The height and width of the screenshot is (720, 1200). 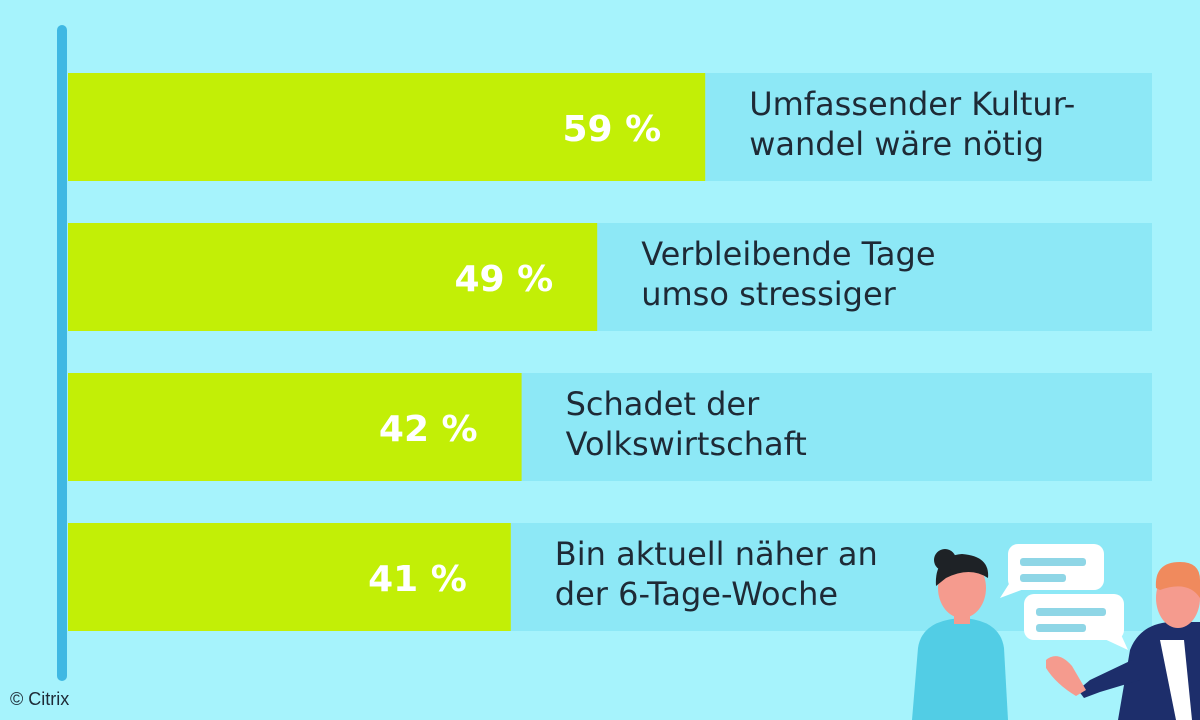 What do you see at coordinates (1177, 580) in the screenshot?
I see `man-hair` at bounding box center [1177, 580].